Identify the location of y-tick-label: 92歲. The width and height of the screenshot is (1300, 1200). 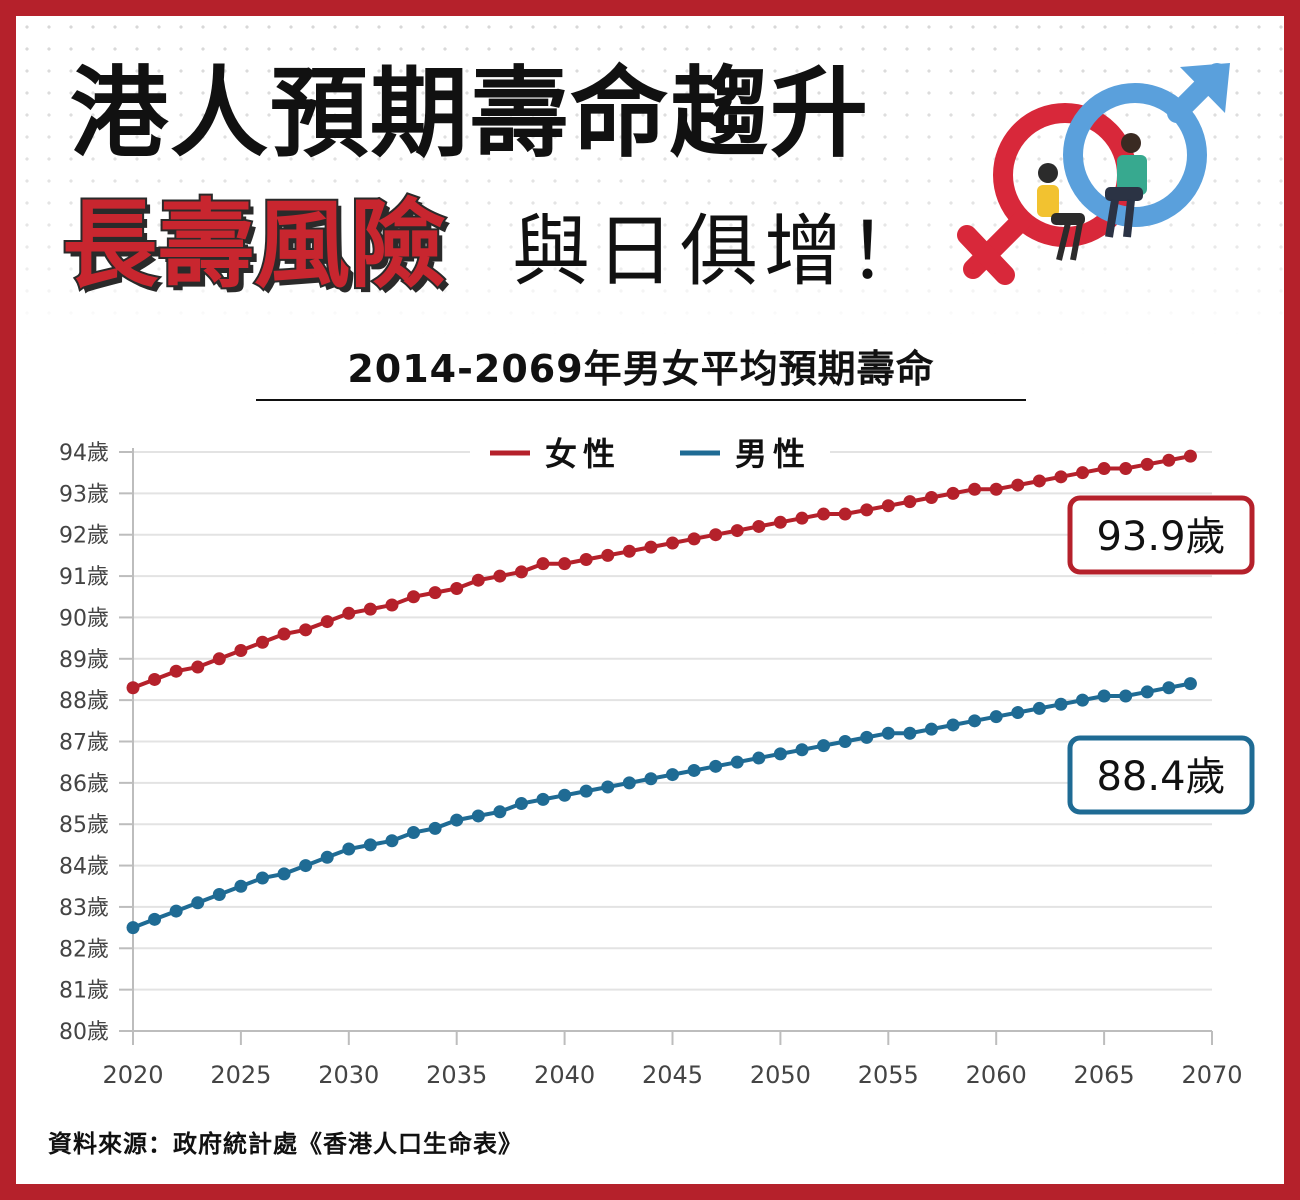
(84, 536).